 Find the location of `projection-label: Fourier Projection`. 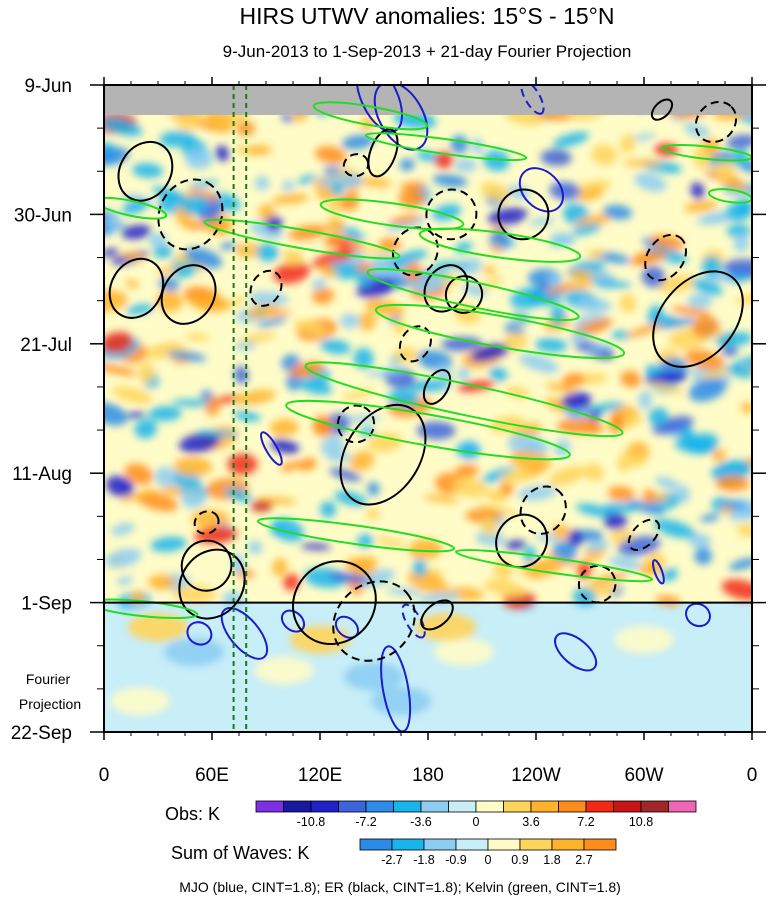

projection-label: Fourier Projection is located at coordinates (50, 691).